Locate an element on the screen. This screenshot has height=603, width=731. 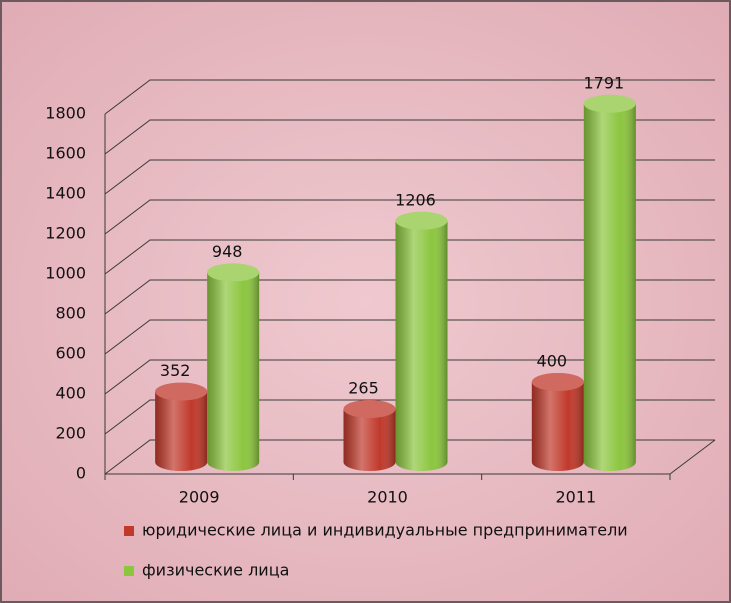
y-tick-label: 1400 is located at coordinates (65, 193).